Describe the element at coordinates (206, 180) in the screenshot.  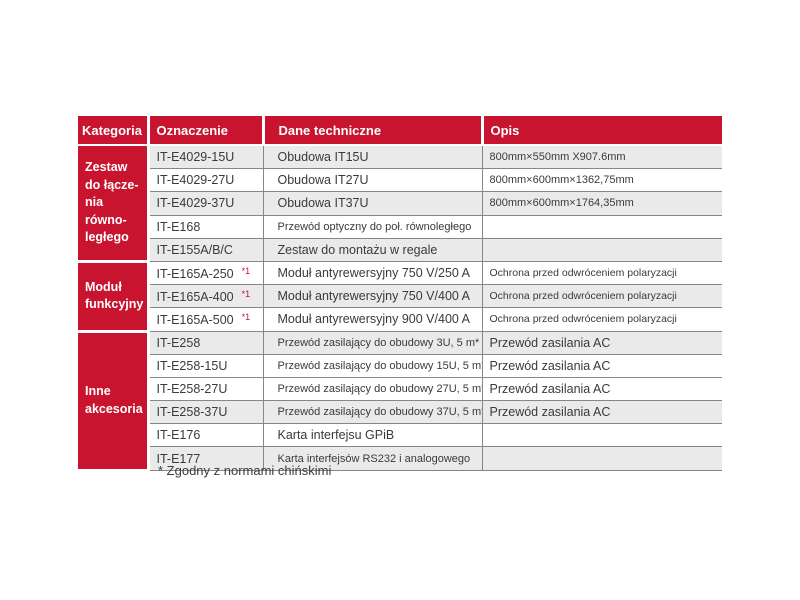
I see `oznaczenie-cell: IT-E4029-27U` at that location.